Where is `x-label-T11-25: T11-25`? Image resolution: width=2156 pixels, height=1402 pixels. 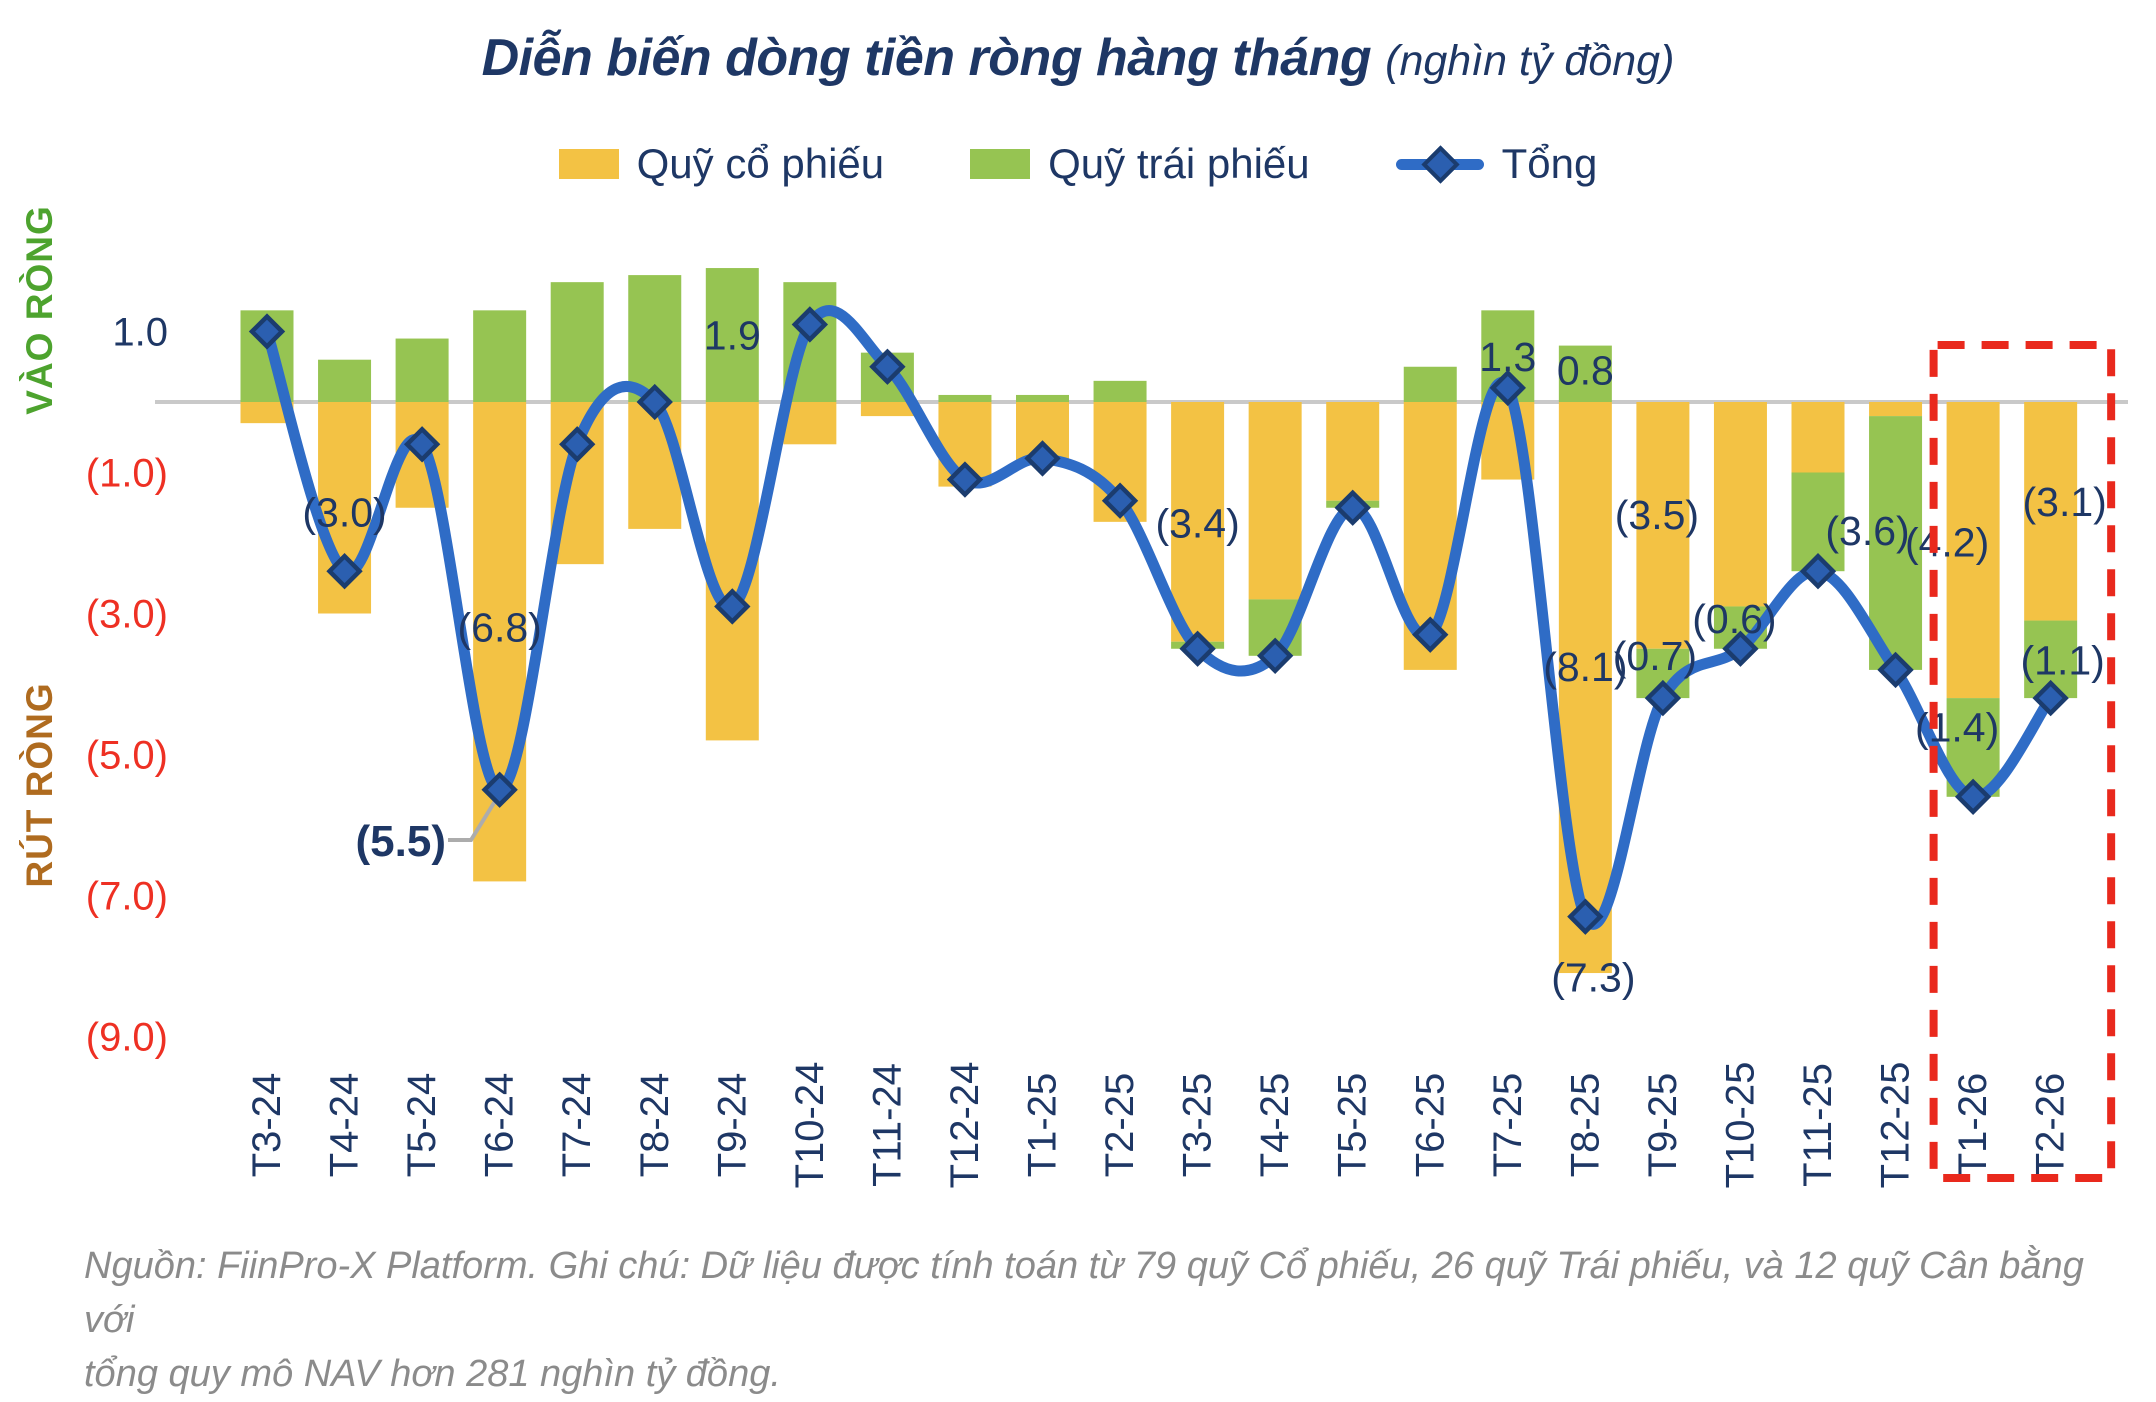 x-label-T11-25: T11-25 is located at coordinates (1818, 1125).